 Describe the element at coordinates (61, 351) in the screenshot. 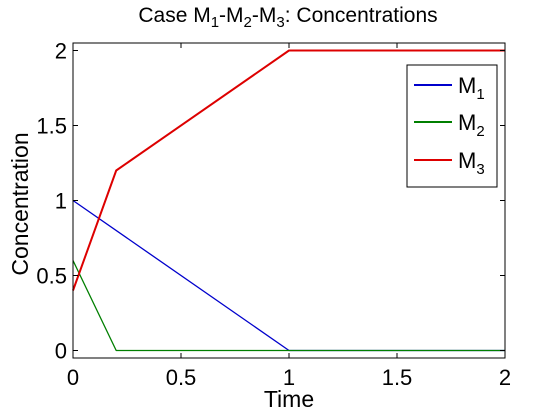

I see `y-tick-label: 0` at that location.